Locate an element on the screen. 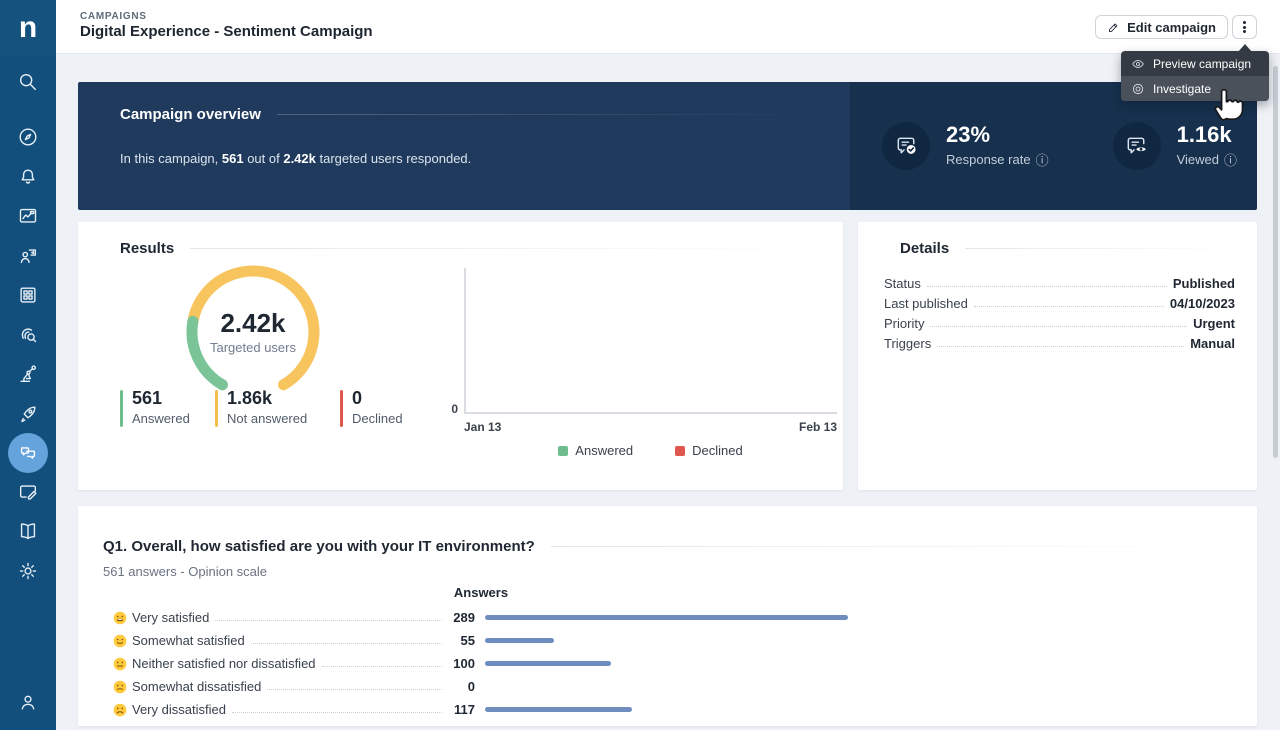 The image size is (1280, 730). chat-check-icon is located at coordinates (906, 146).